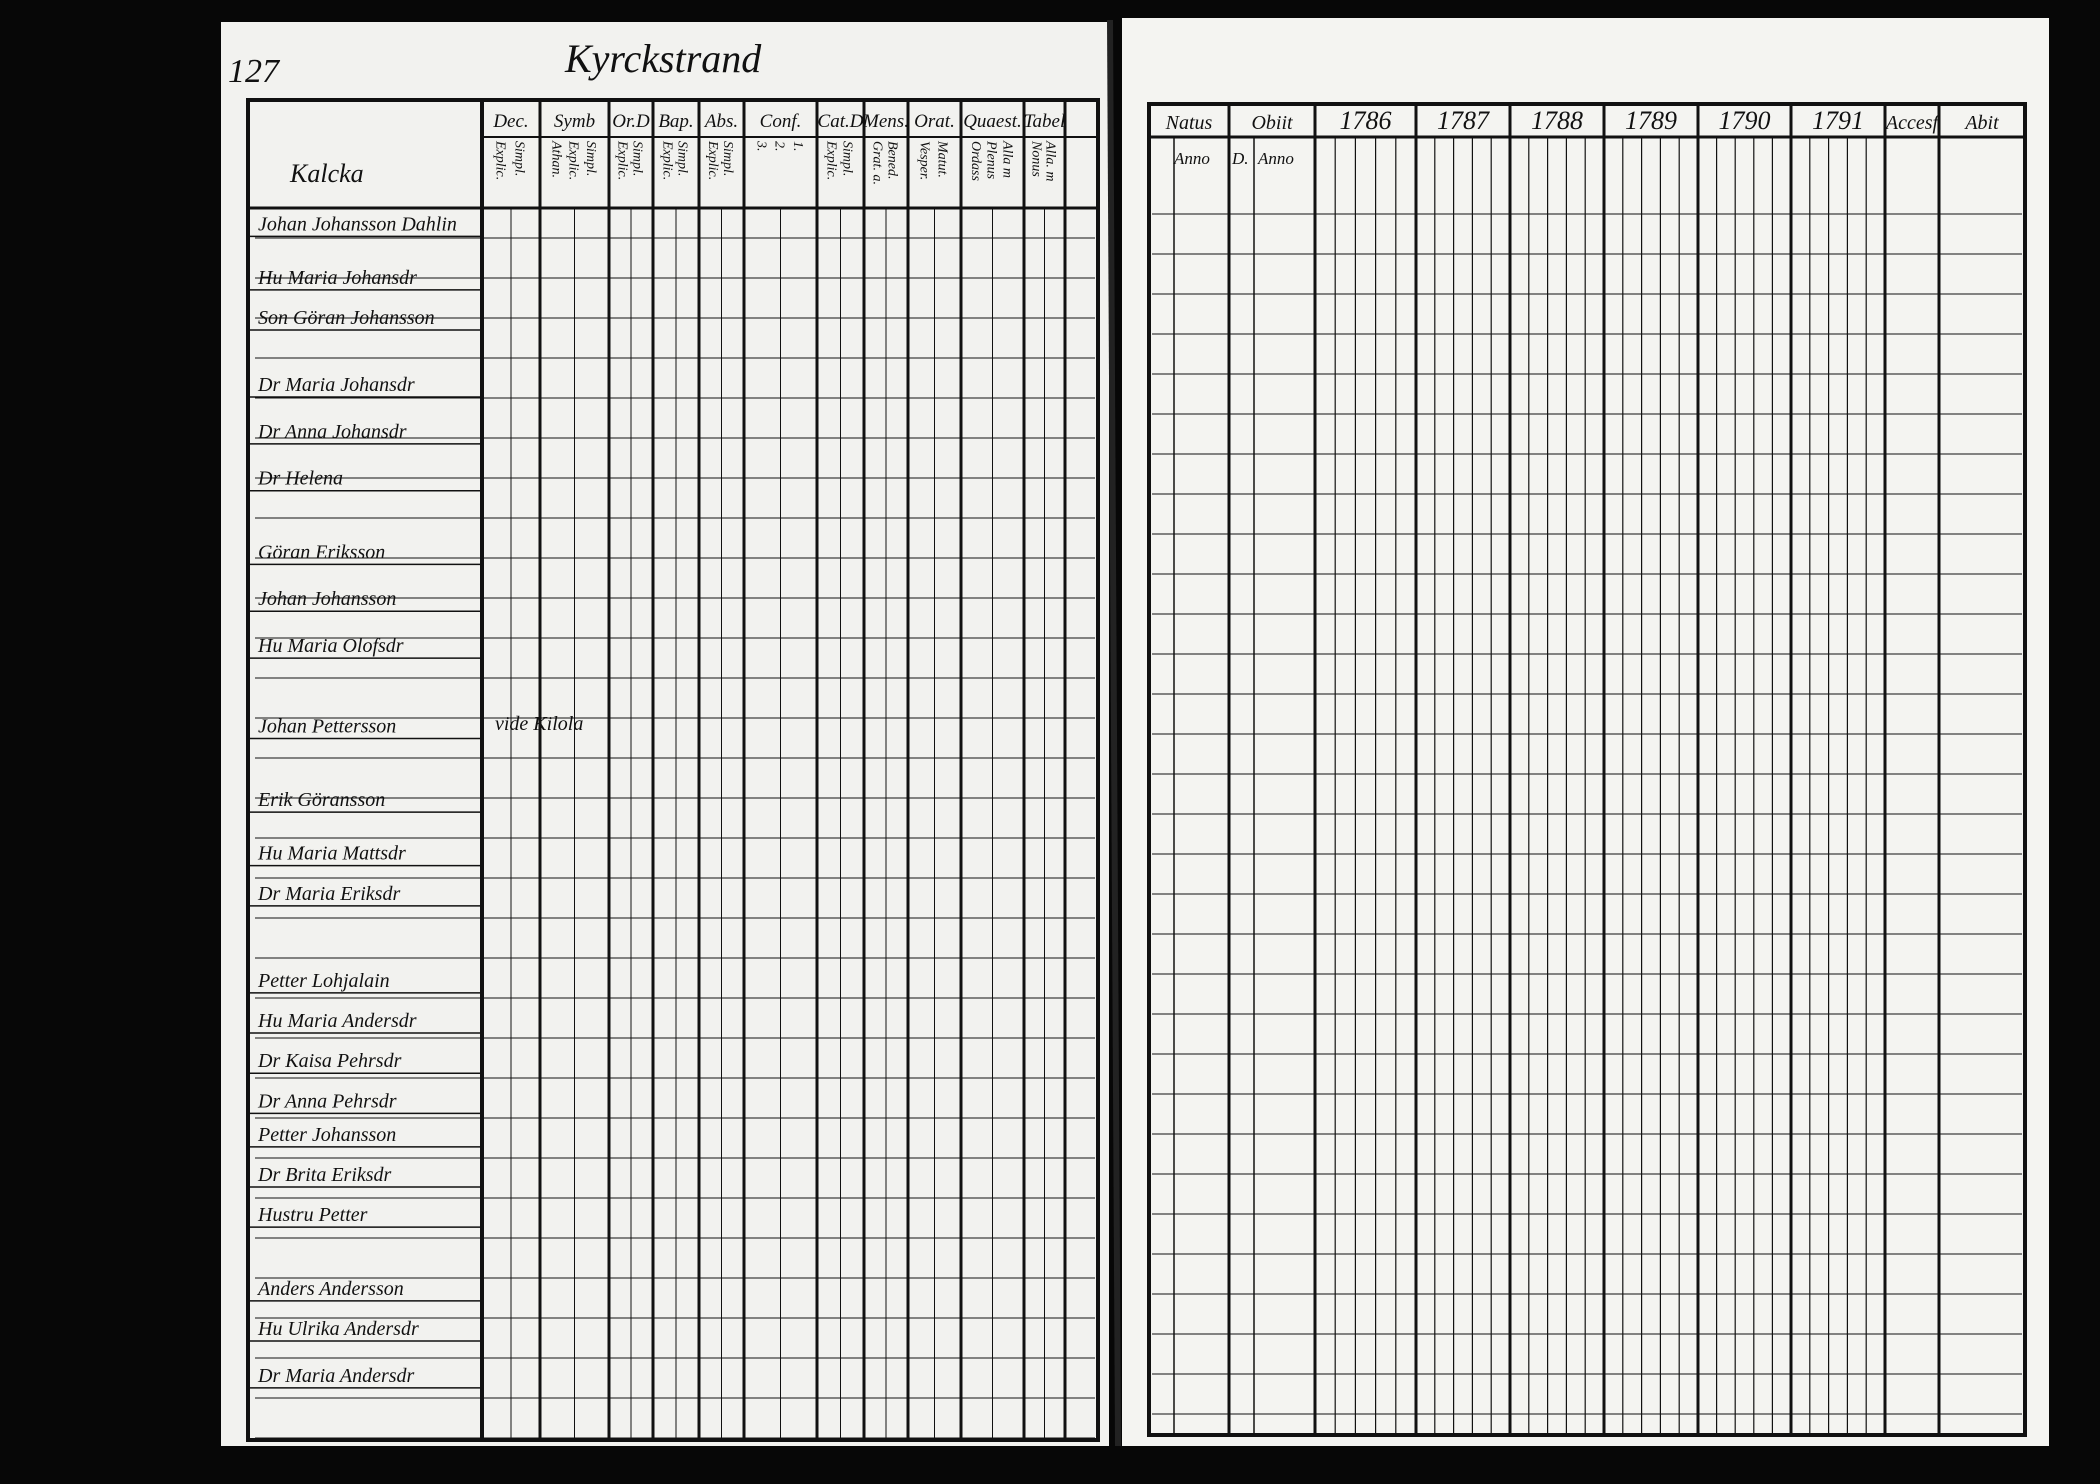 The width and height of the screenshot is (2100, 1484). Describe the element at coordinates (321, 800) in the screenshot. I see `person-name: Erik Göransson` at that location.